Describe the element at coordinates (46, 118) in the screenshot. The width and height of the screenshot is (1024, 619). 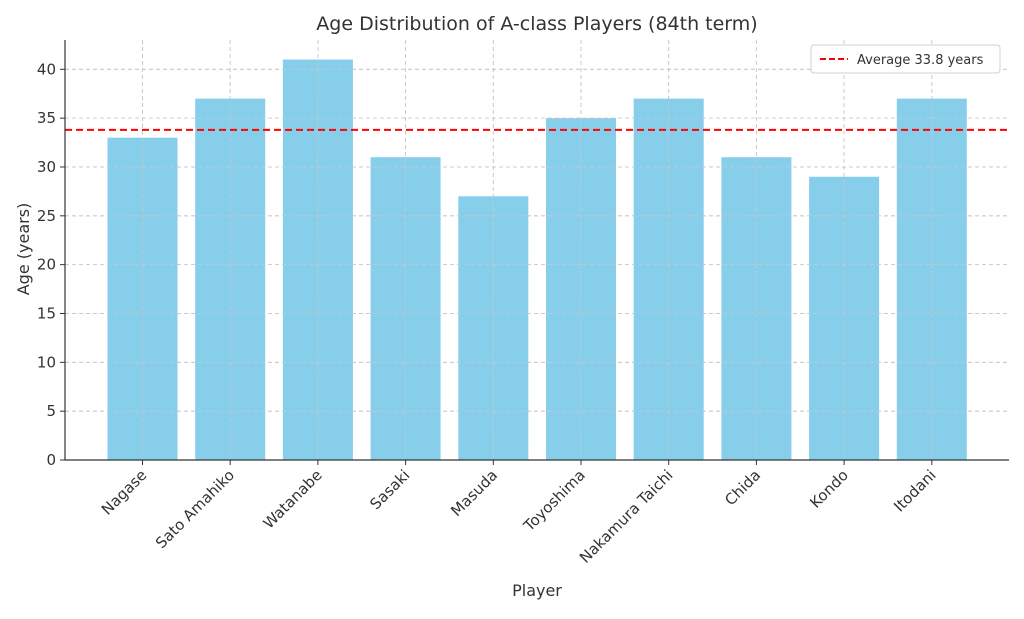
I see `y-tick-label: 35` at that location.